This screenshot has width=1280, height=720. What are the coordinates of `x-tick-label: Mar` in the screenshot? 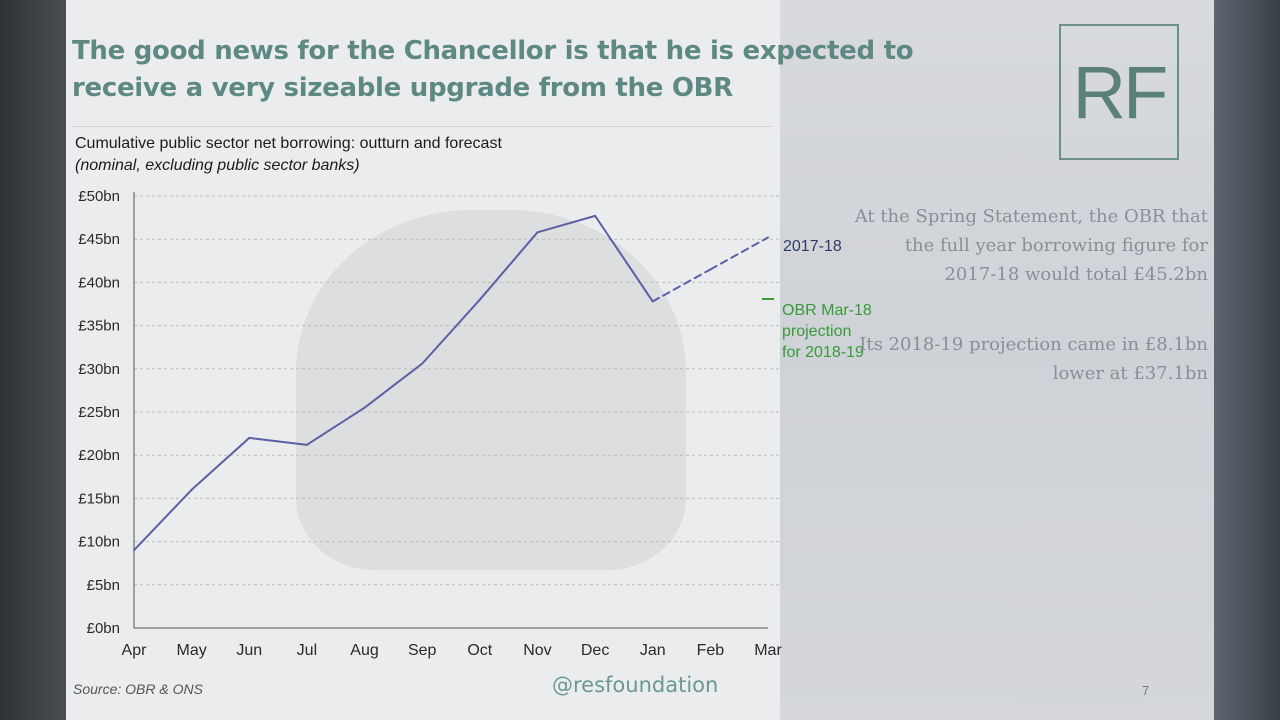 It's located at (768, 650).